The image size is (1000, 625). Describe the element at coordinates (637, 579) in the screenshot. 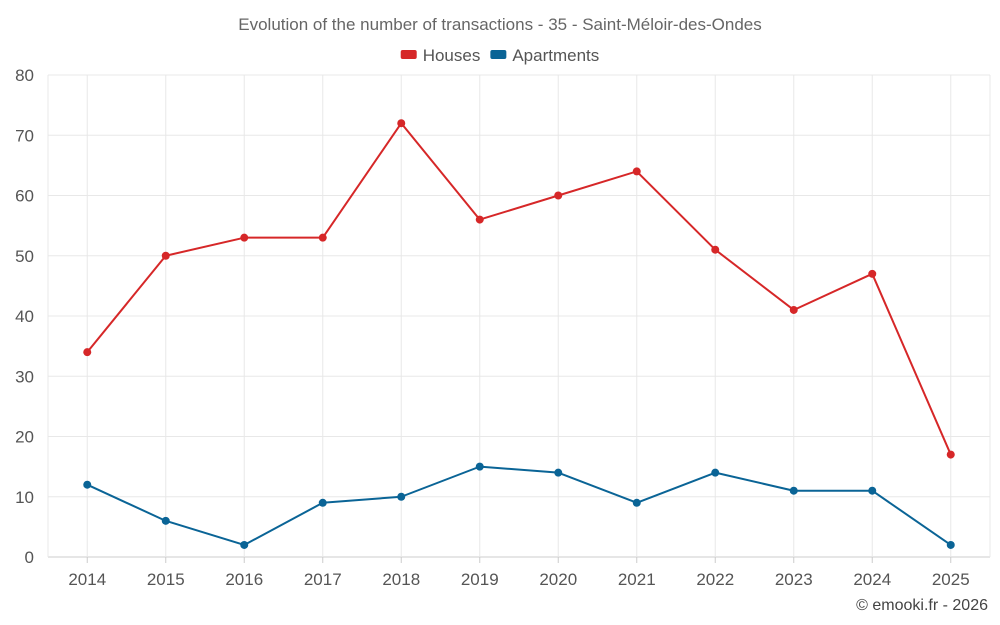

I see `x-tick-label: 2021` at that location.